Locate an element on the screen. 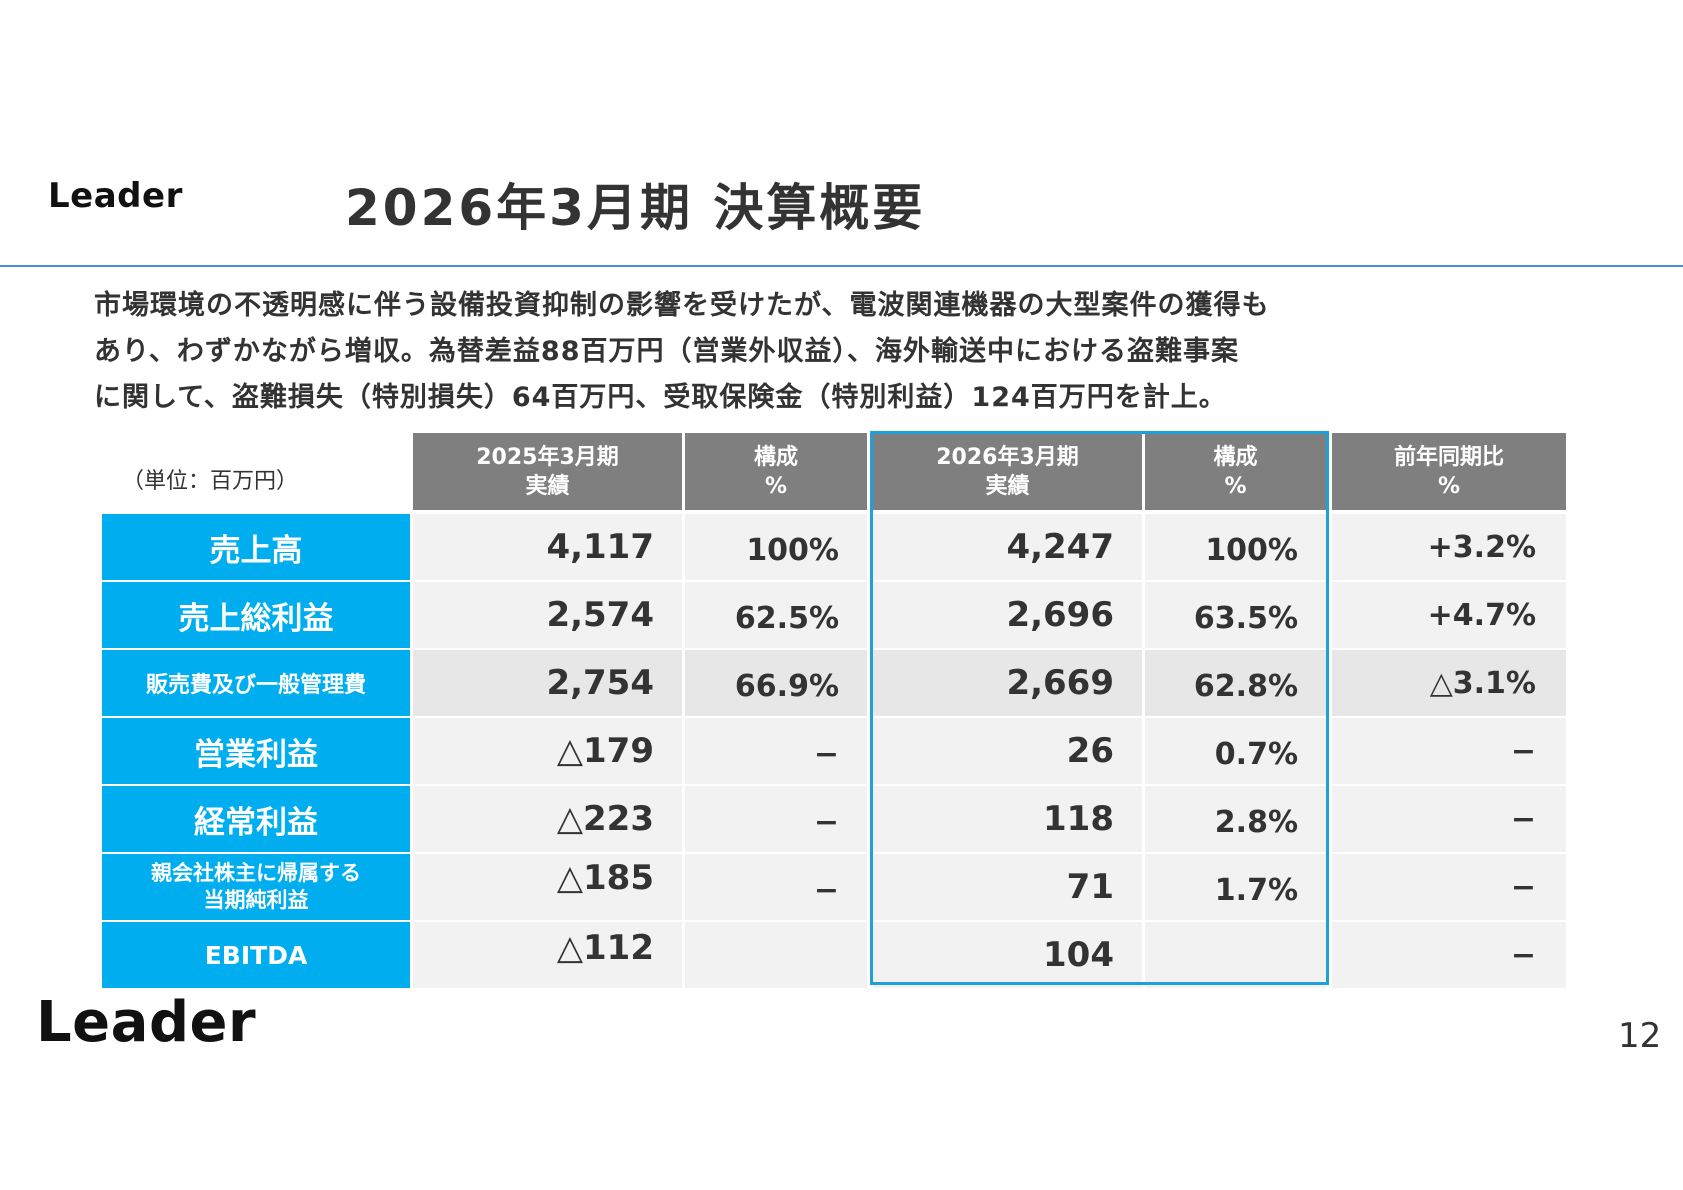 This screenshot has height=1190, width=1683. row-label-text: 当期純利益 is located at coordinates (256, 900).